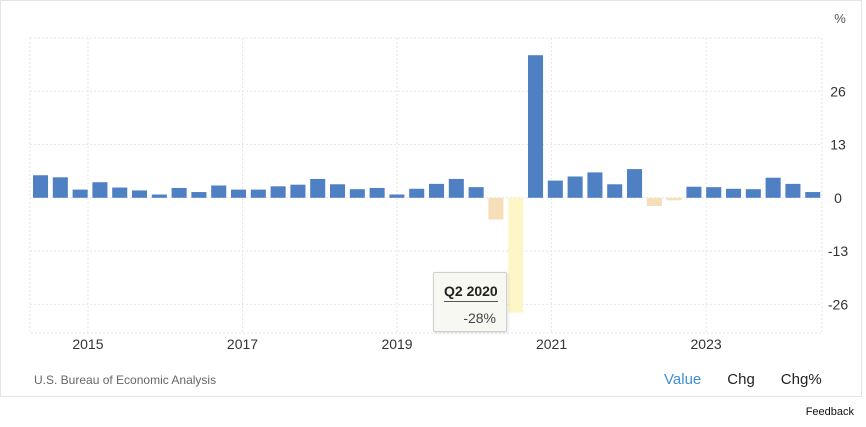 Image resolution: width=866 pixels, height=427 pixels. What do you see at coordinates (479, 318) in the screenshot?
I see `tooltip-value: -28%` at bounding box center [479, 318].